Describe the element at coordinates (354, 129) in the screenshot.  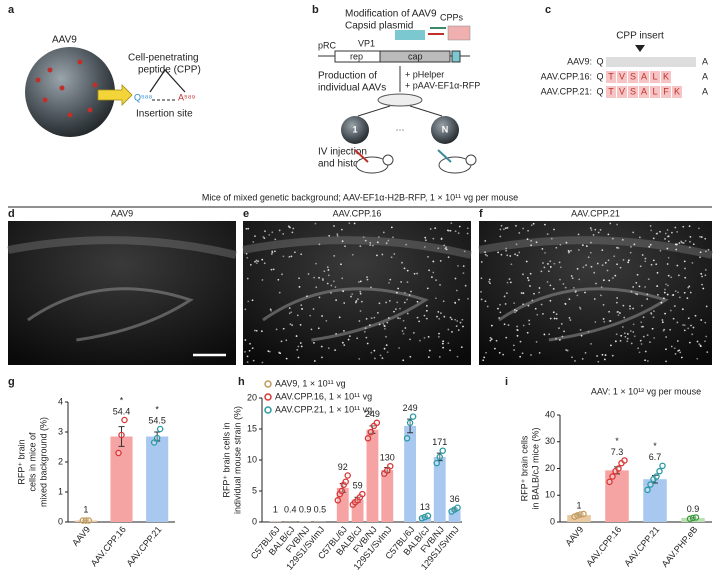
I see `virus-index: 1` at that location.